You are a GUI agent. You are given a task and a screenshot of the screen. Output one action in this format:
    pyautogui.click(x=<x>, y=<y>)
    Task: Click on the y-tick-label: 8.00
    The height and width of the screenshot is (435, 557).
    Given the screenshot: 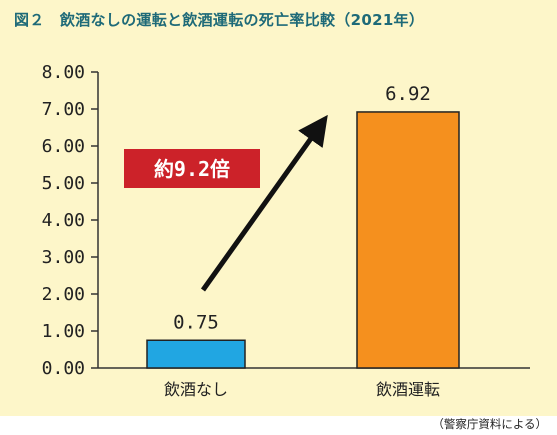 What is the action you would take?
    pyautogui.click(x=63, y=72)
    